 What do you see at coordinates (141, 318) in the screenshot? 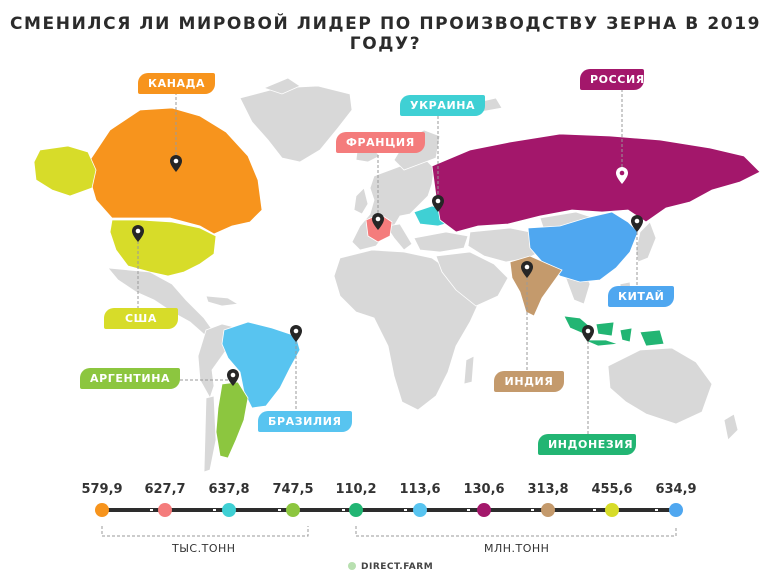
I see `label-usa: США` at bounding box center [141, 318].